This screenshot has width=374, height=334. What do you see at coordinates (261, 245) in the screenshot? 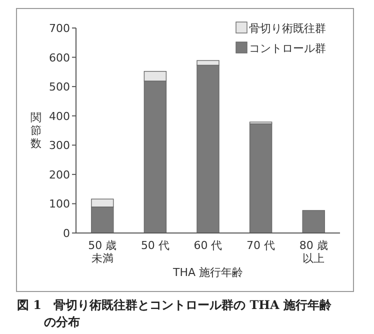
I see `x-tick-label: 70 代` at bounding box center [261, 245].